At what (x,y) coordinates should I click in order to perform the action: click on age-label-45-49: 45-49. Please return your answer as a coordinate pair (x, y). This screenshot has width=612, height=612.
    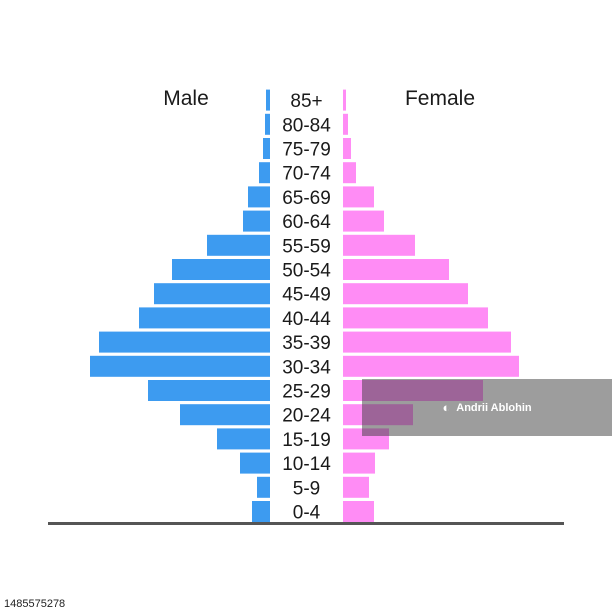
    Looking at the image, I should click on (306, 295).